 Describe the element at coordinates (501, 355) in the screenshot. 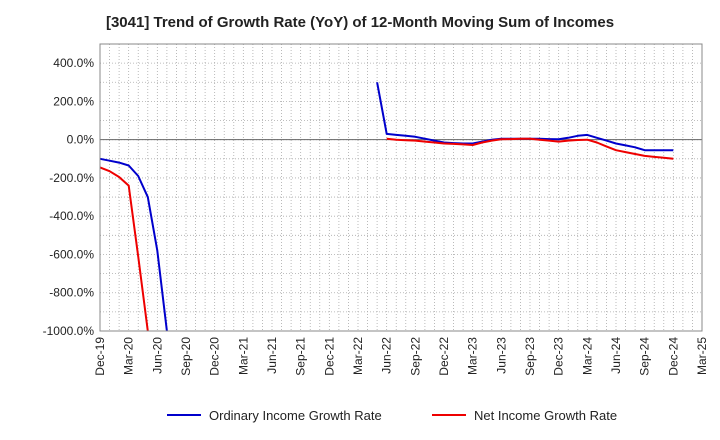

I see `x-tick-label: Jun-23` at that location.